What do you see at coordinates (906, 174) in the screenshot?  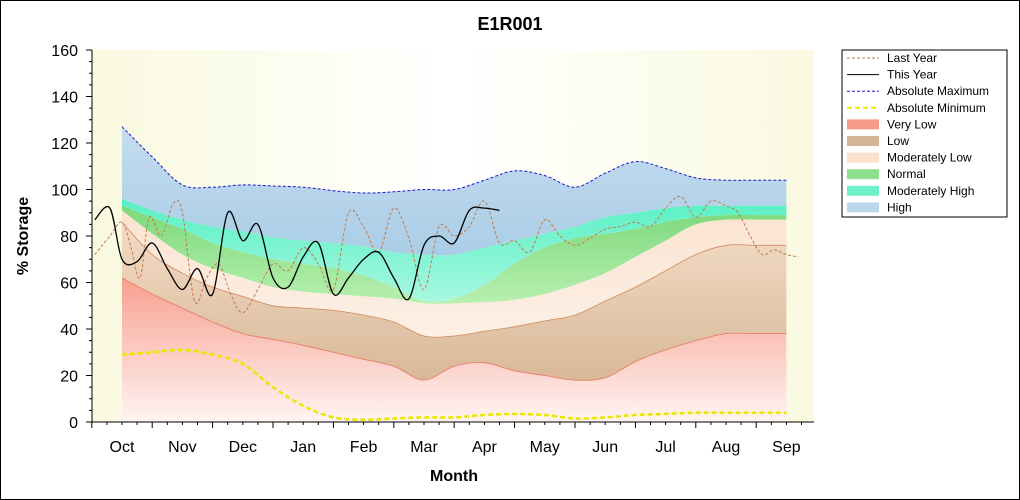 I see `legend-label: Normal` at bounding box center [906, 174].